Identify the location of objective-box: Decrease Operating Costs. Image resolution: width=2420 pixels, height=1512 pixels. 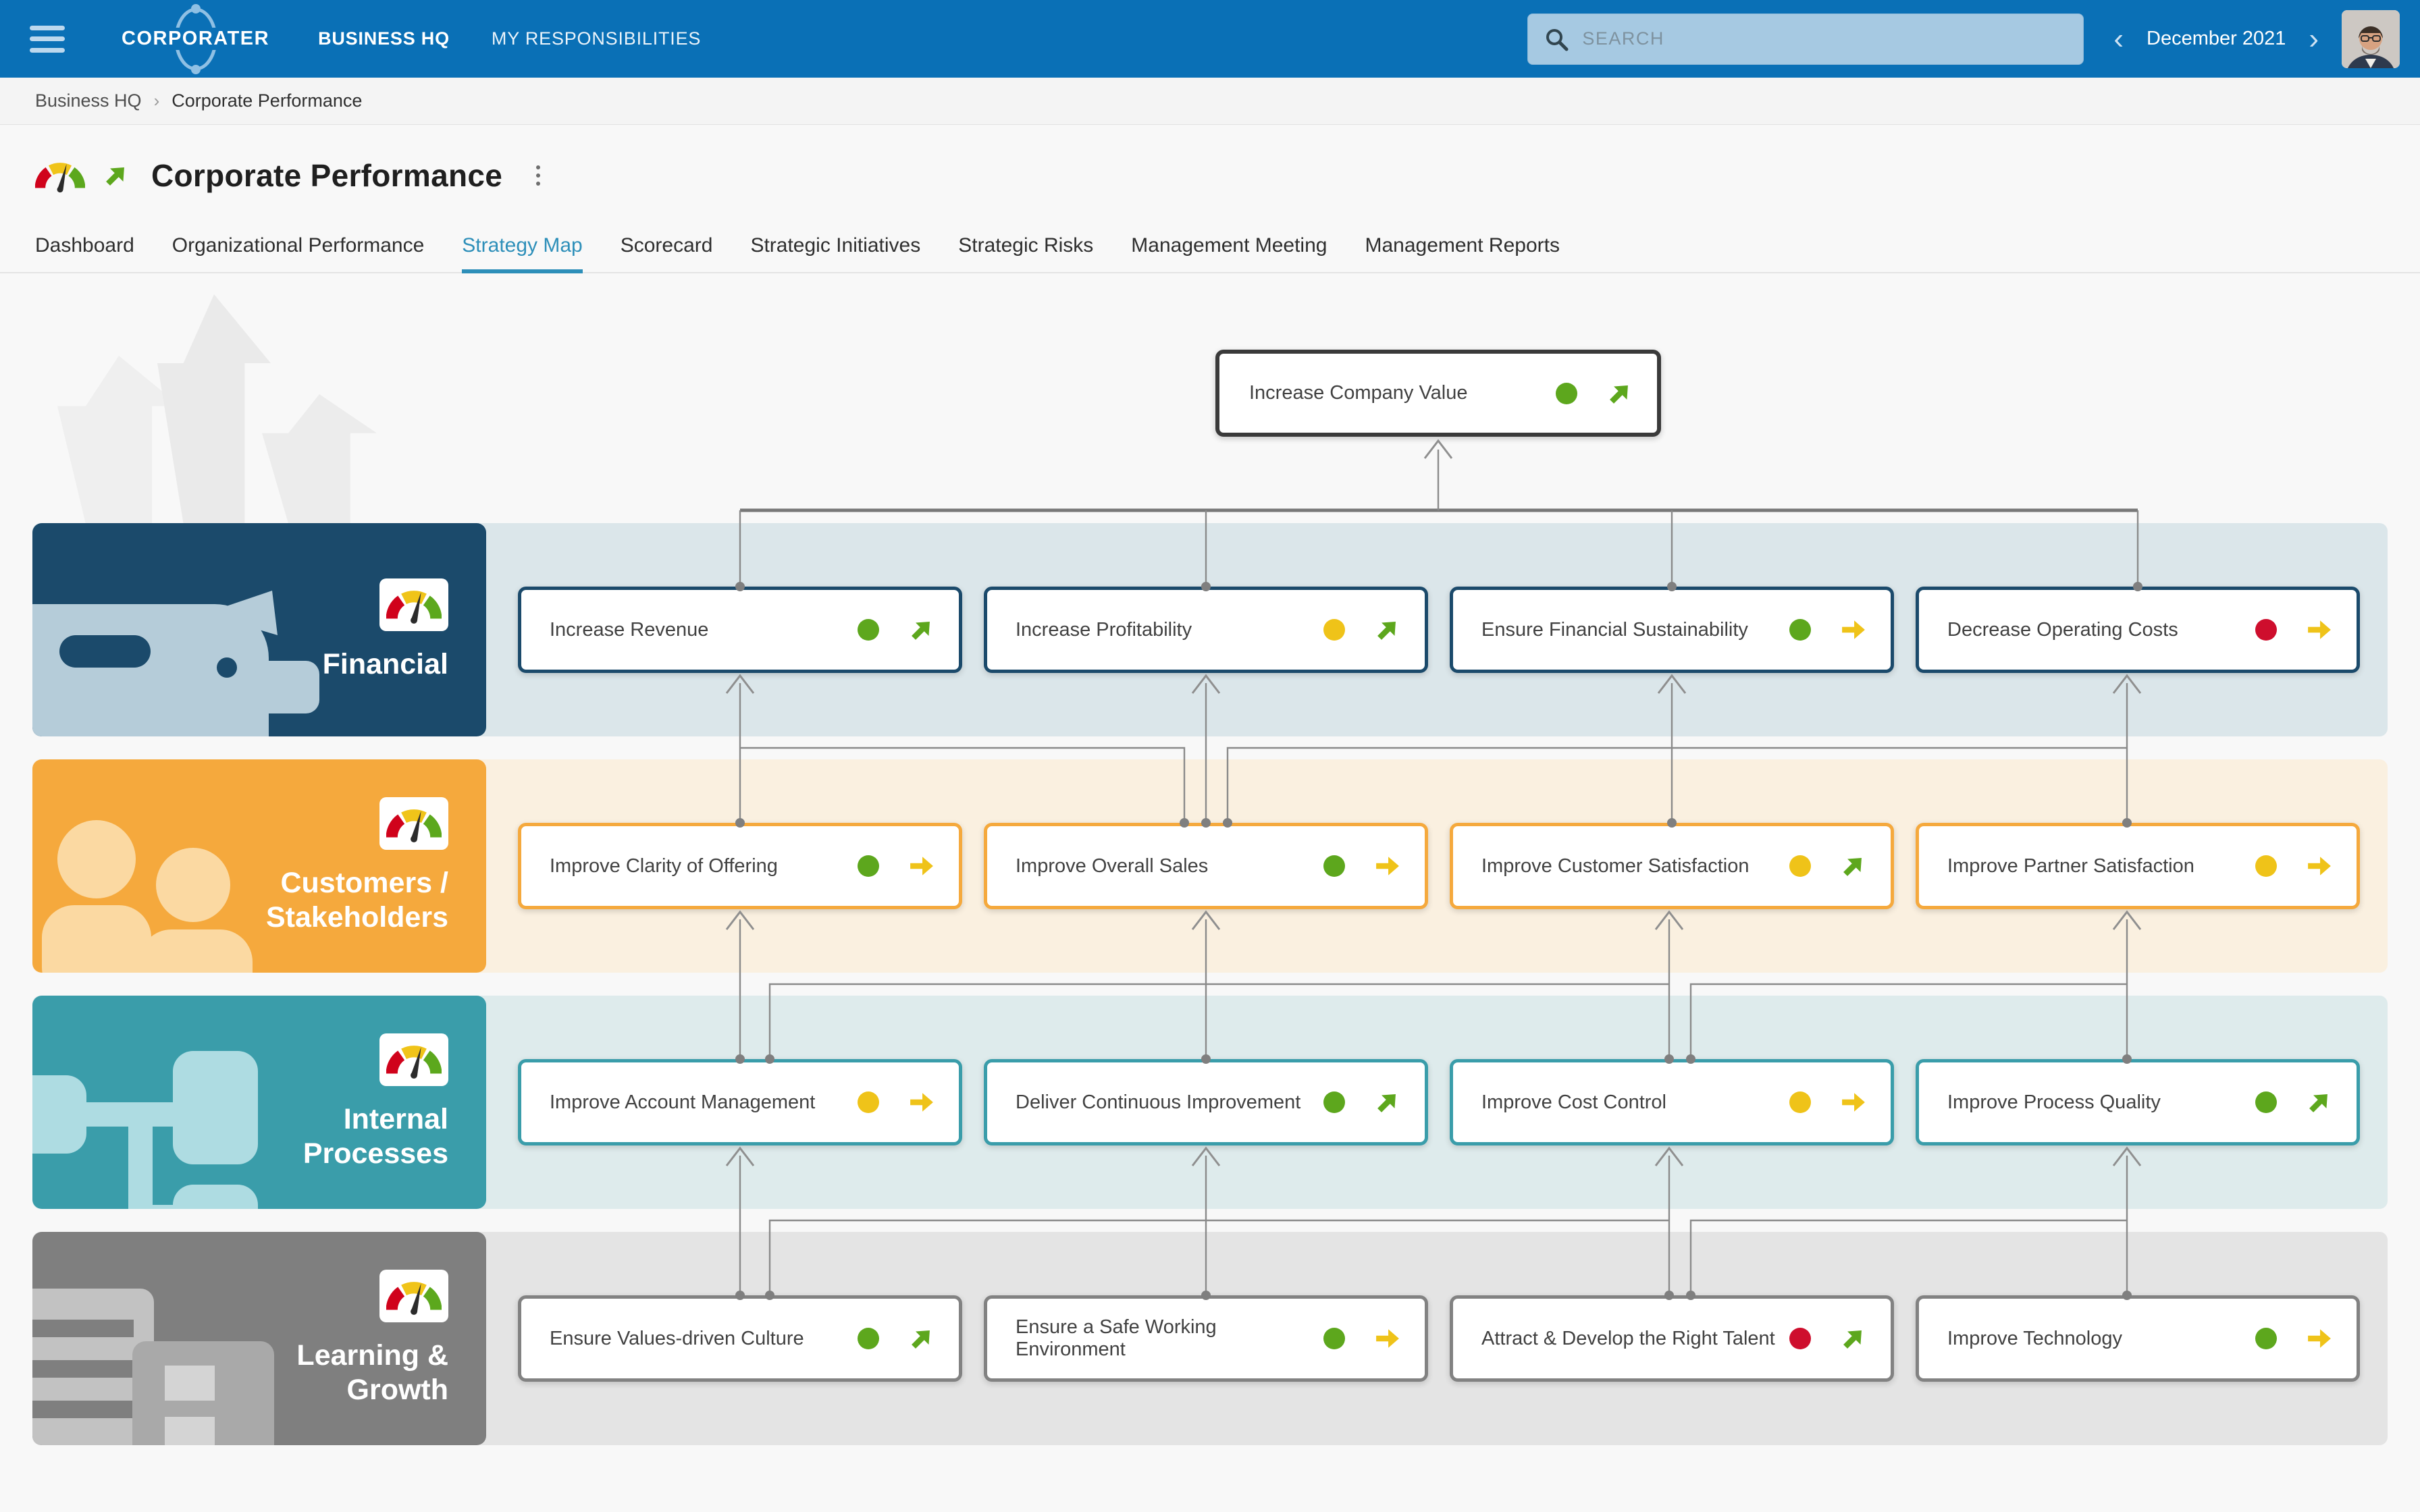
(2138, 630).